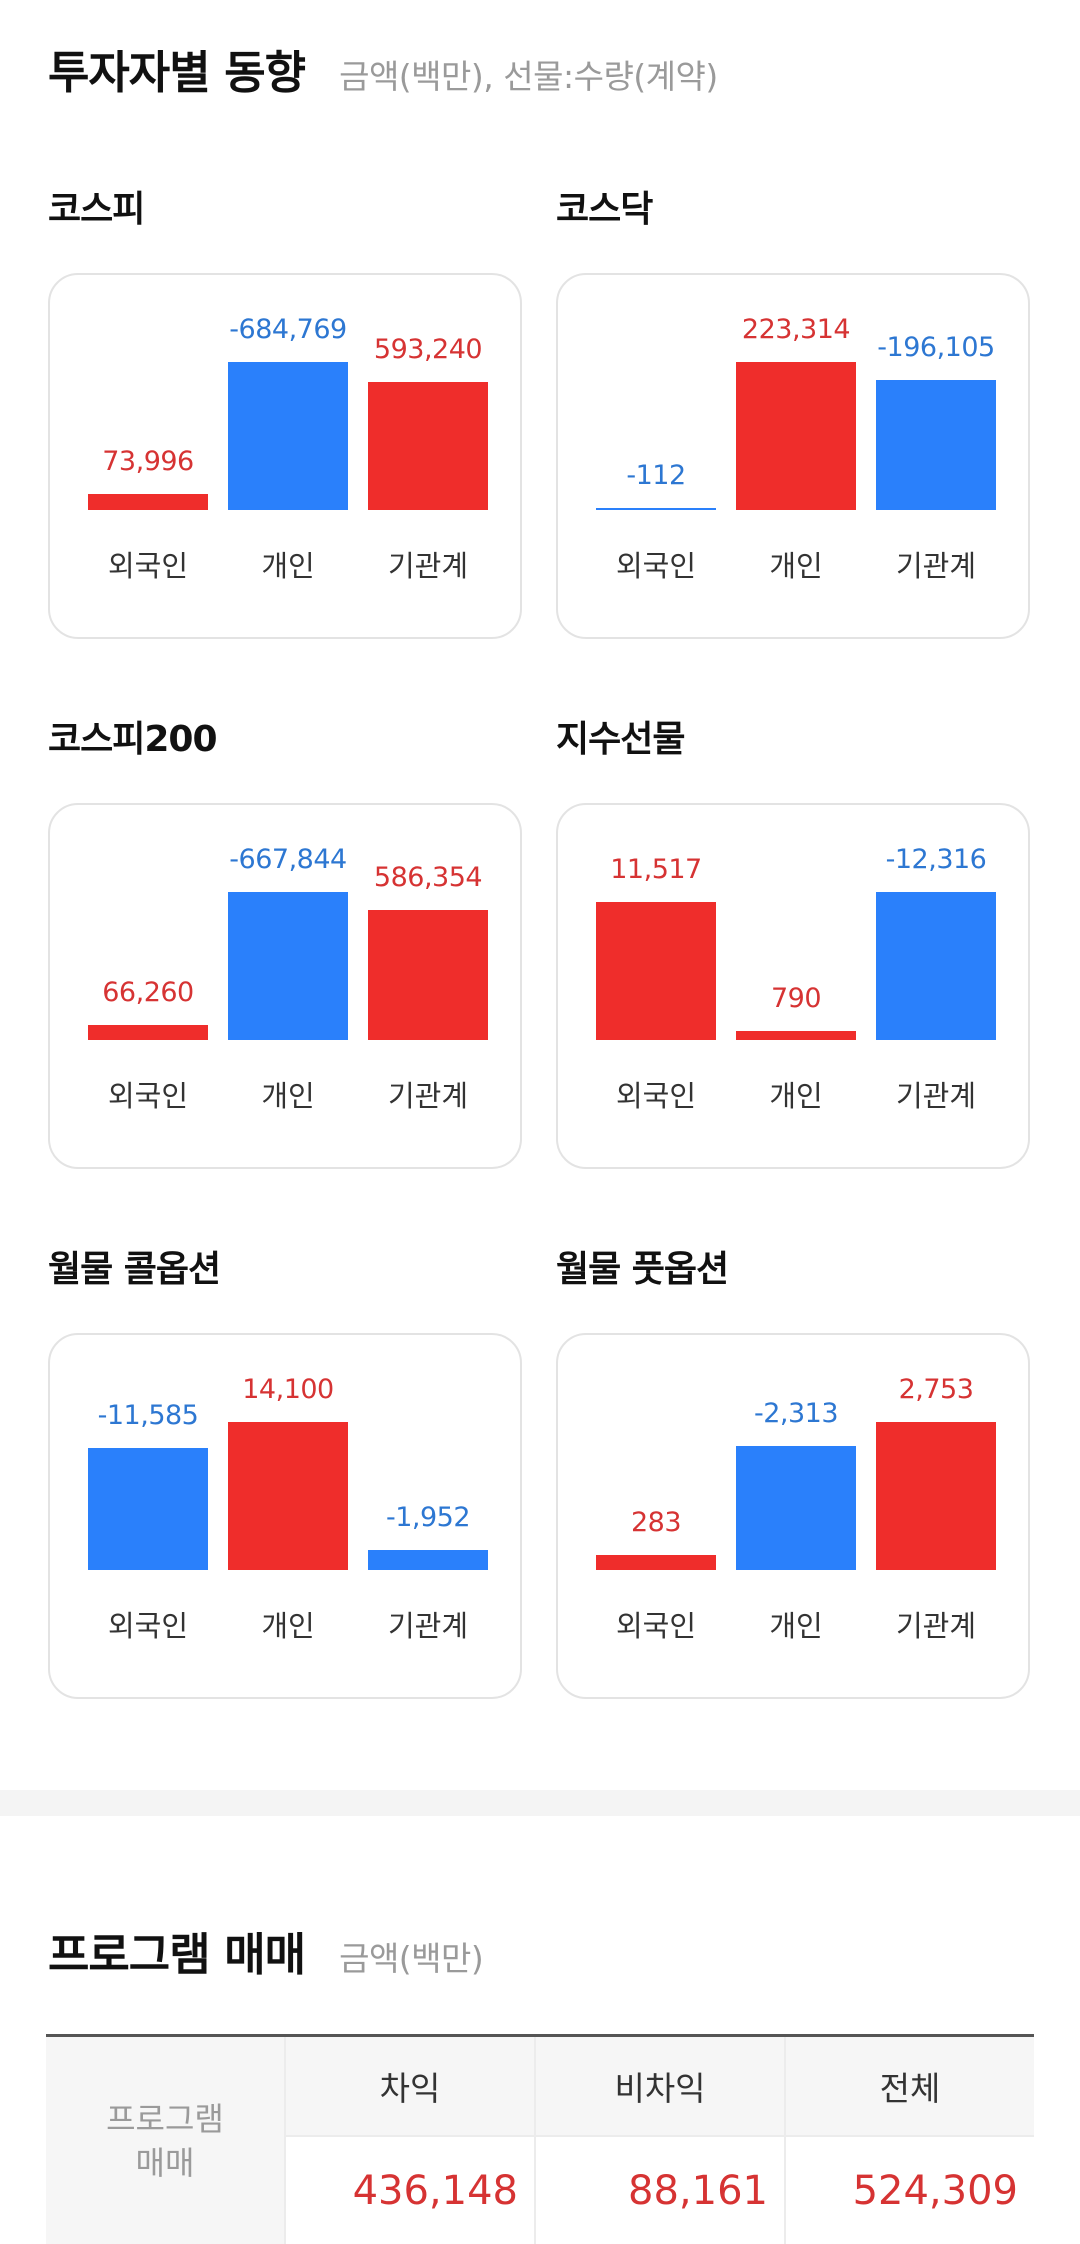 The image size is (1080, 2244). Describe the element at coordinates (796, 998) in the screenshot. I see `bar-value-label: 790` at that location.